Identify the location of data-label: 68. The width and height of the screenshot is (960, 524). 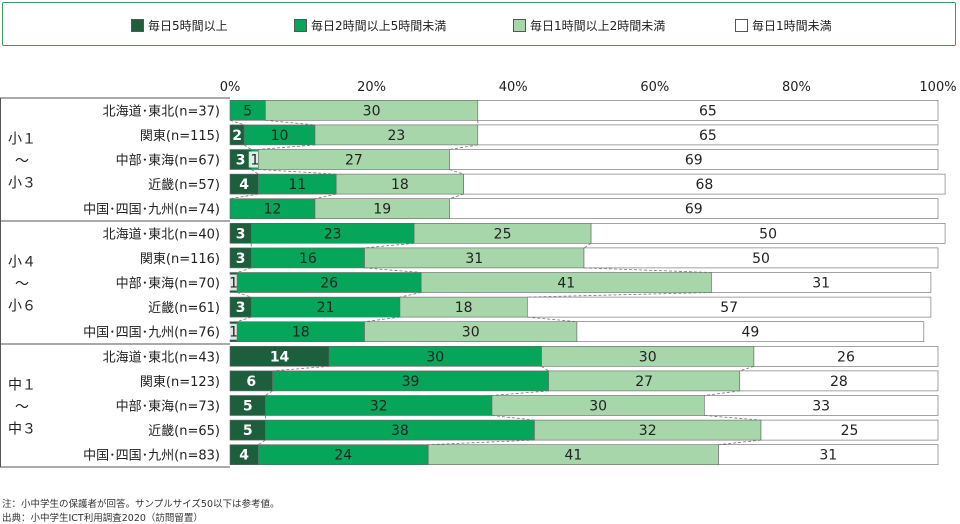
(704, 185).